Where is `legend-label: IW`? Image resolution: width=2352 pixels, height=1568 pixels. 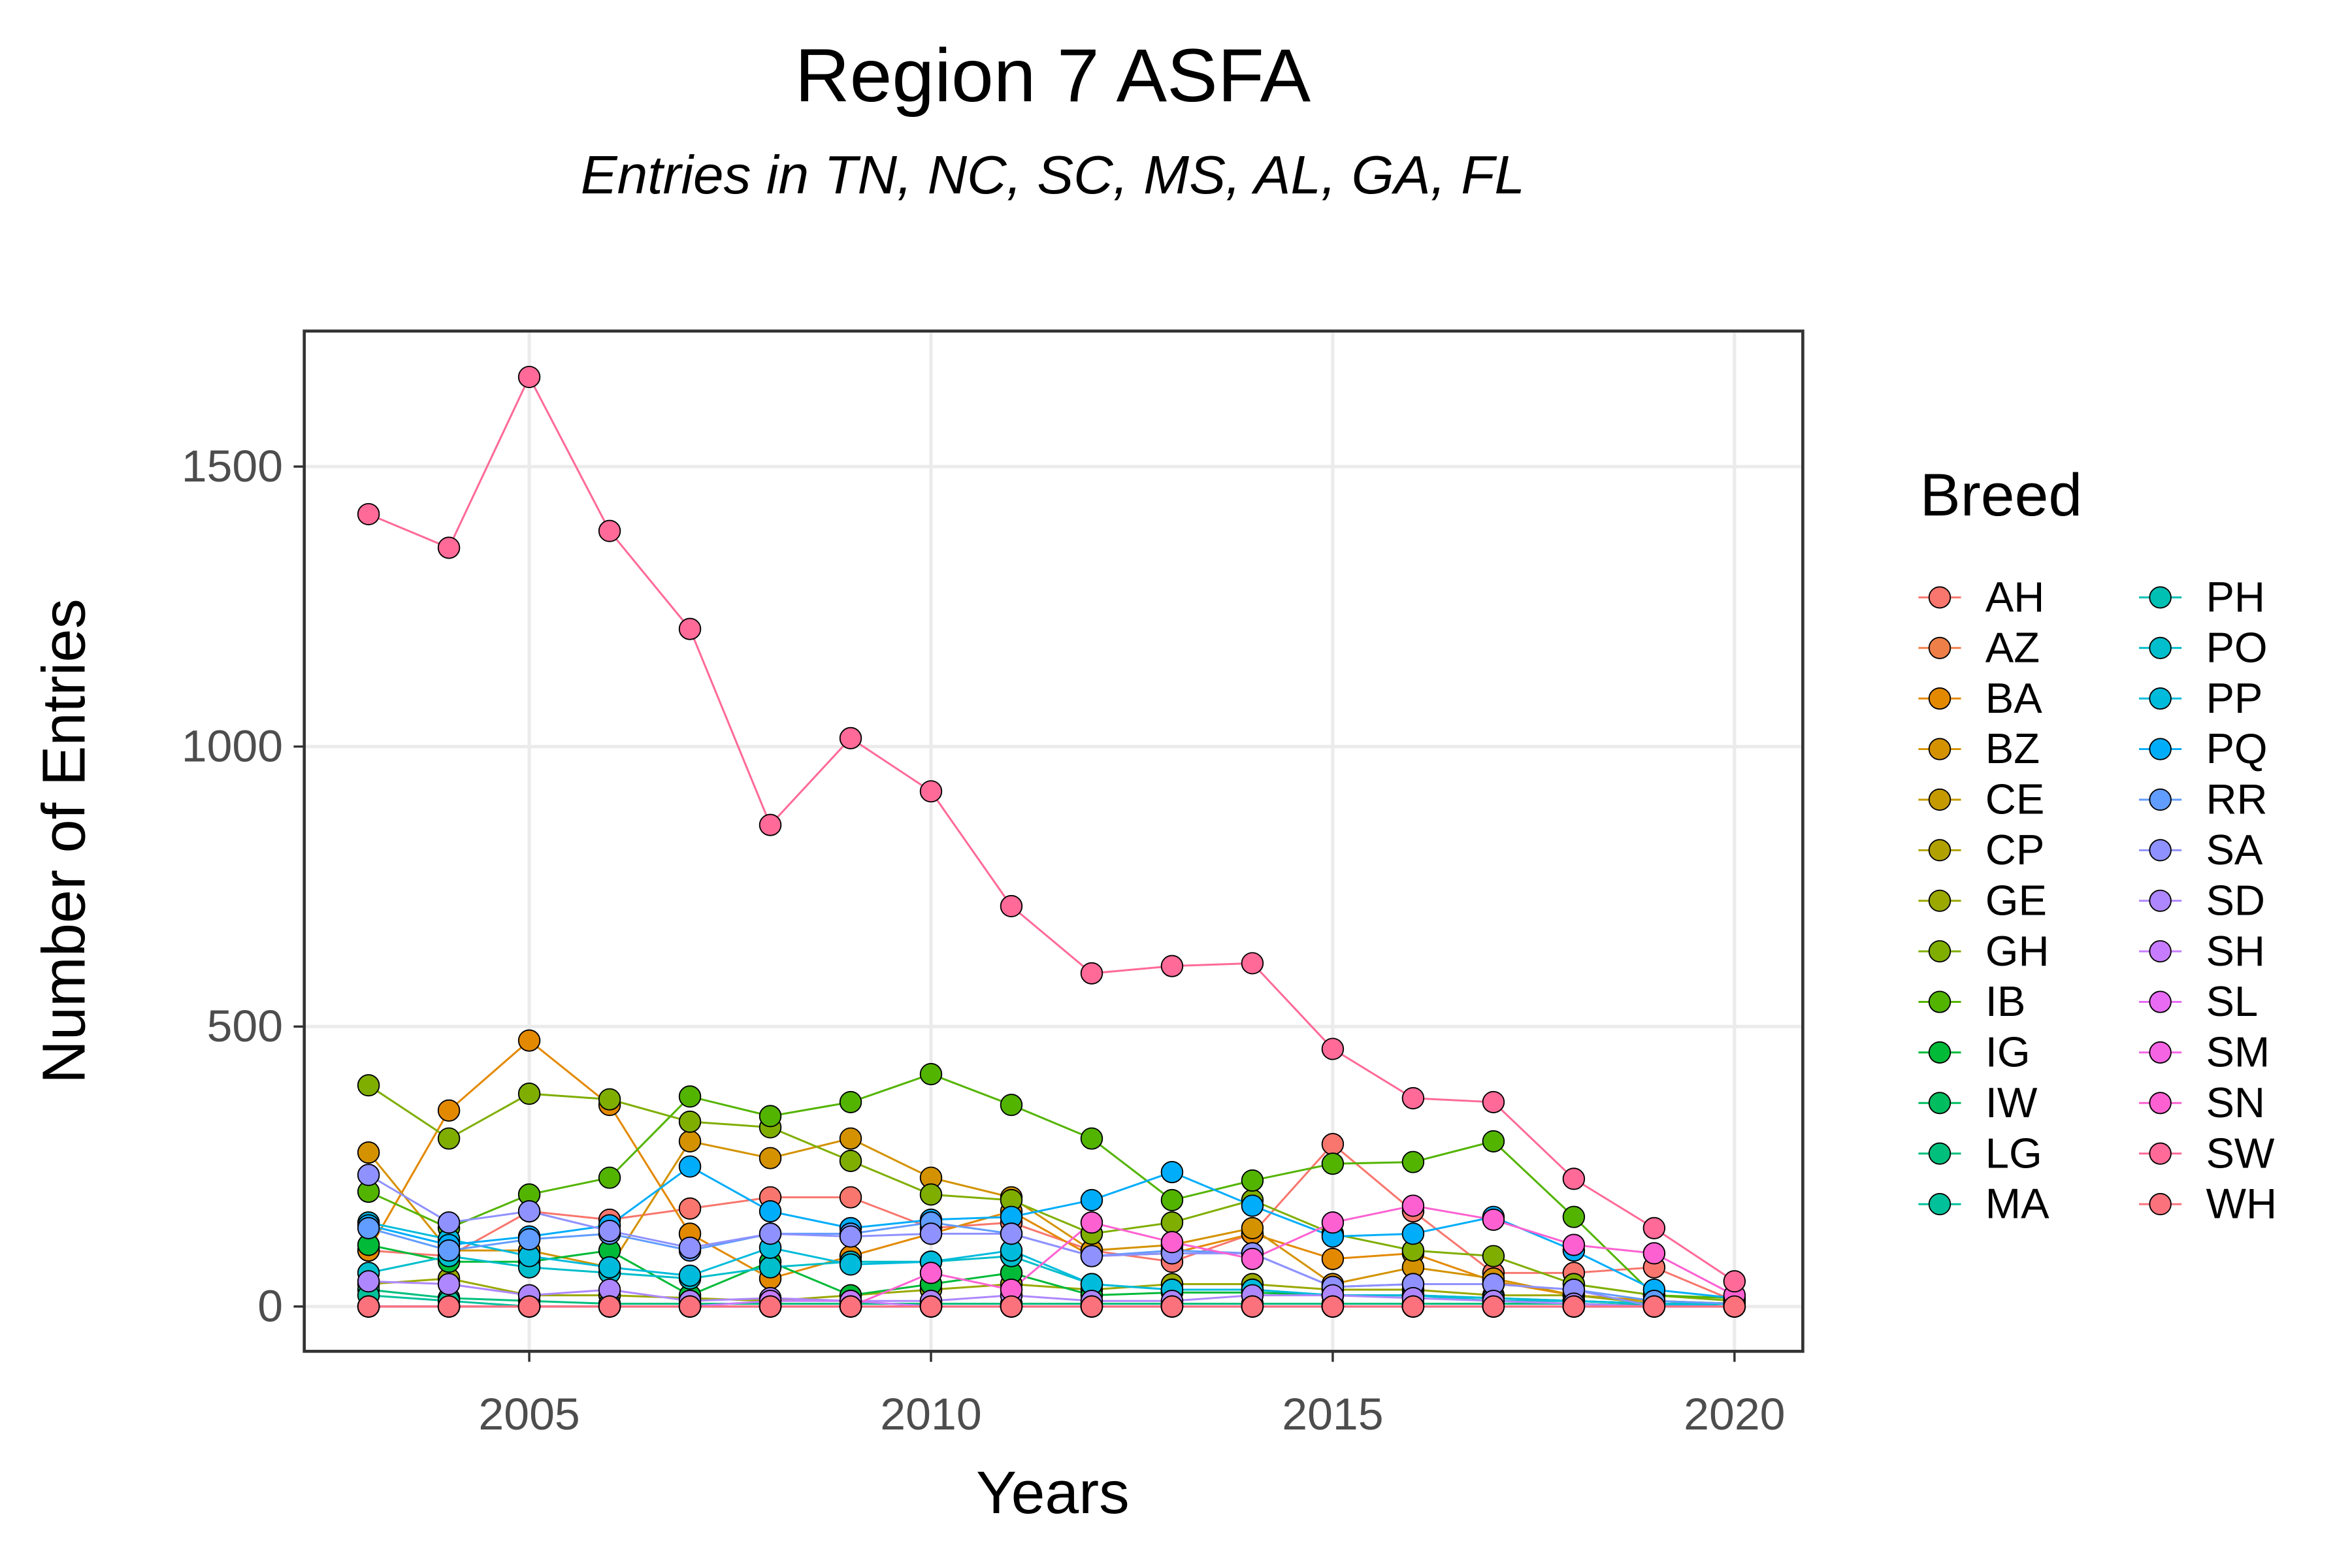
legend-label: IW is located at coordinates (2011, 1102).